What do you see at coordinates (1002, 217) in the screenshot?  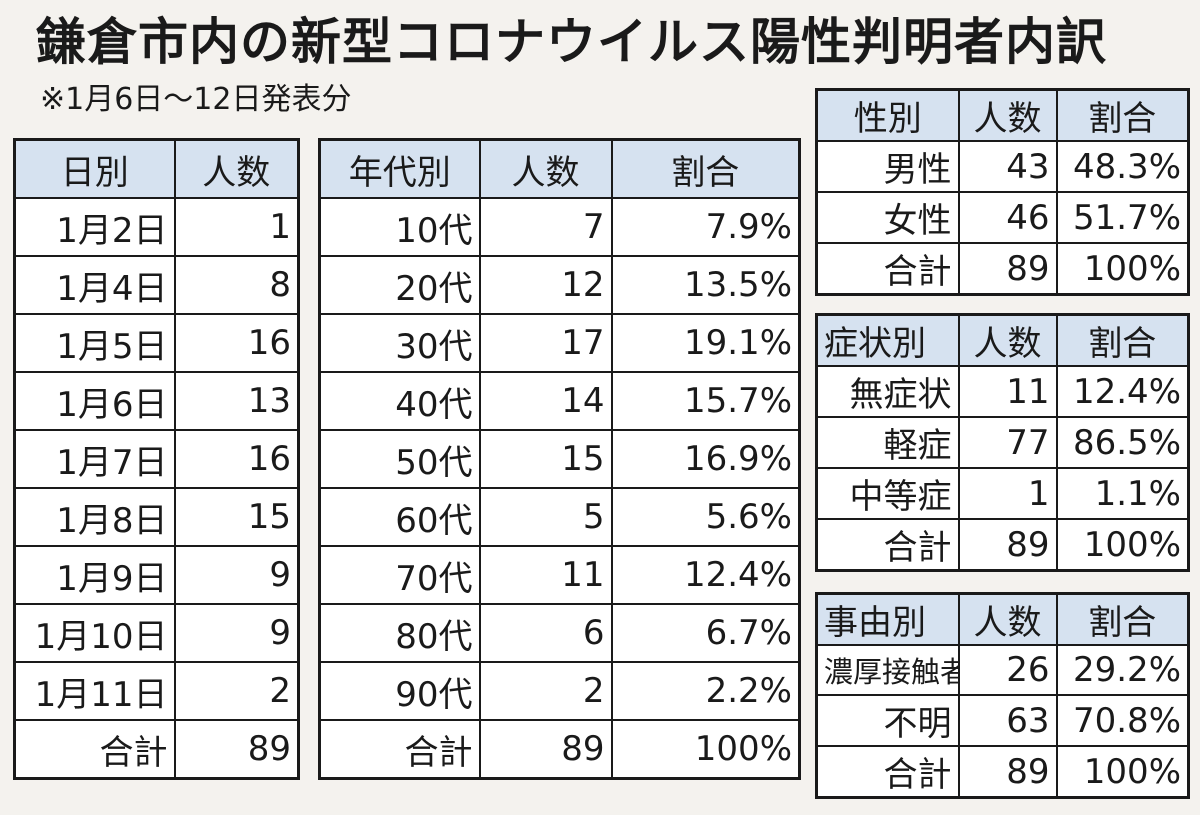 I see `table-row: 女性 46 51.7%` at bounding box center [1002, 217].